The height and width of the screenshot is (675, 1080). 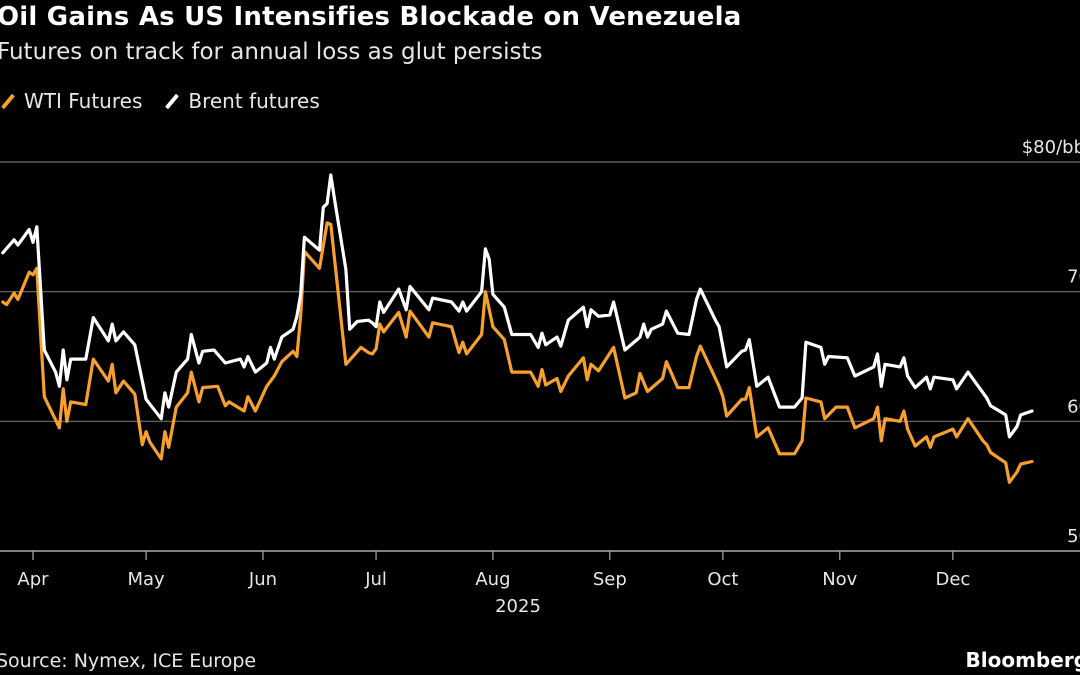 I want to click on legend-item-brent: Brent futures, so click(x=242, y=101).